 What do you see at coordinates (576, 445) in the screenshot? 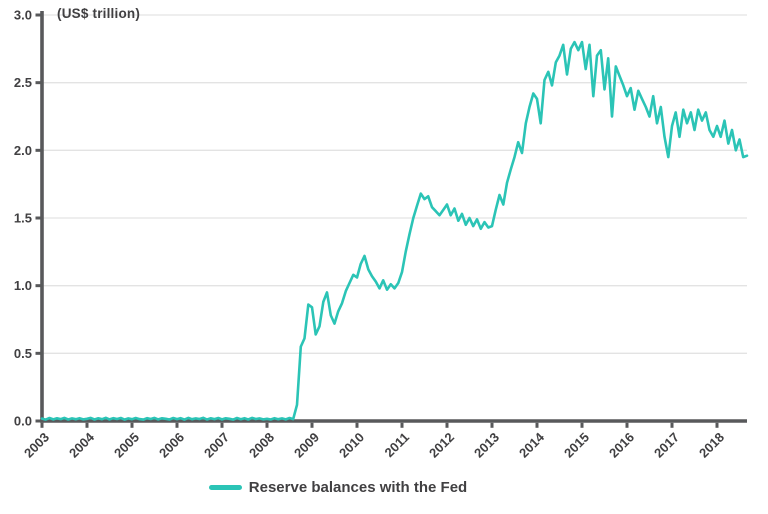
I see `x-tick-label: 2015` at bounding box center [576, 445].